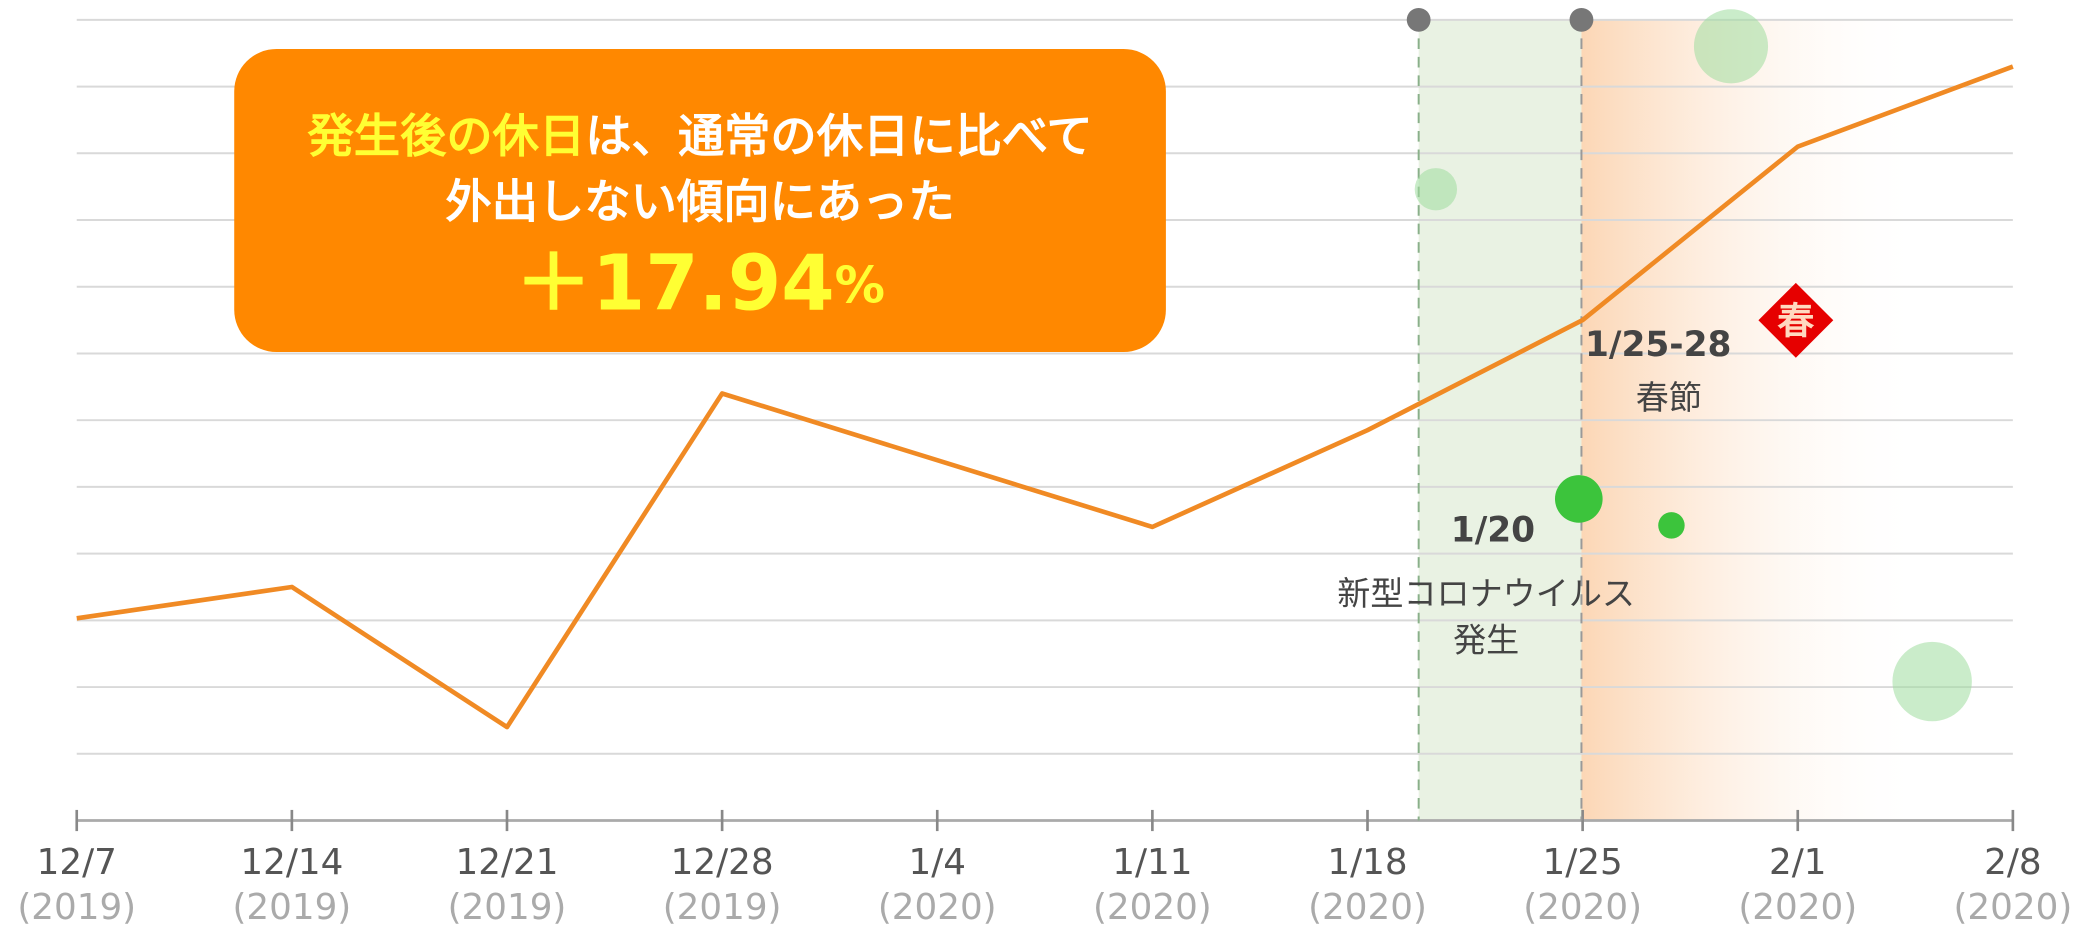  What do you see at coordinates (1583, 862) in the screenshot?
I see `x-tick-label: 1/25` at bounding box center [1583, 862].